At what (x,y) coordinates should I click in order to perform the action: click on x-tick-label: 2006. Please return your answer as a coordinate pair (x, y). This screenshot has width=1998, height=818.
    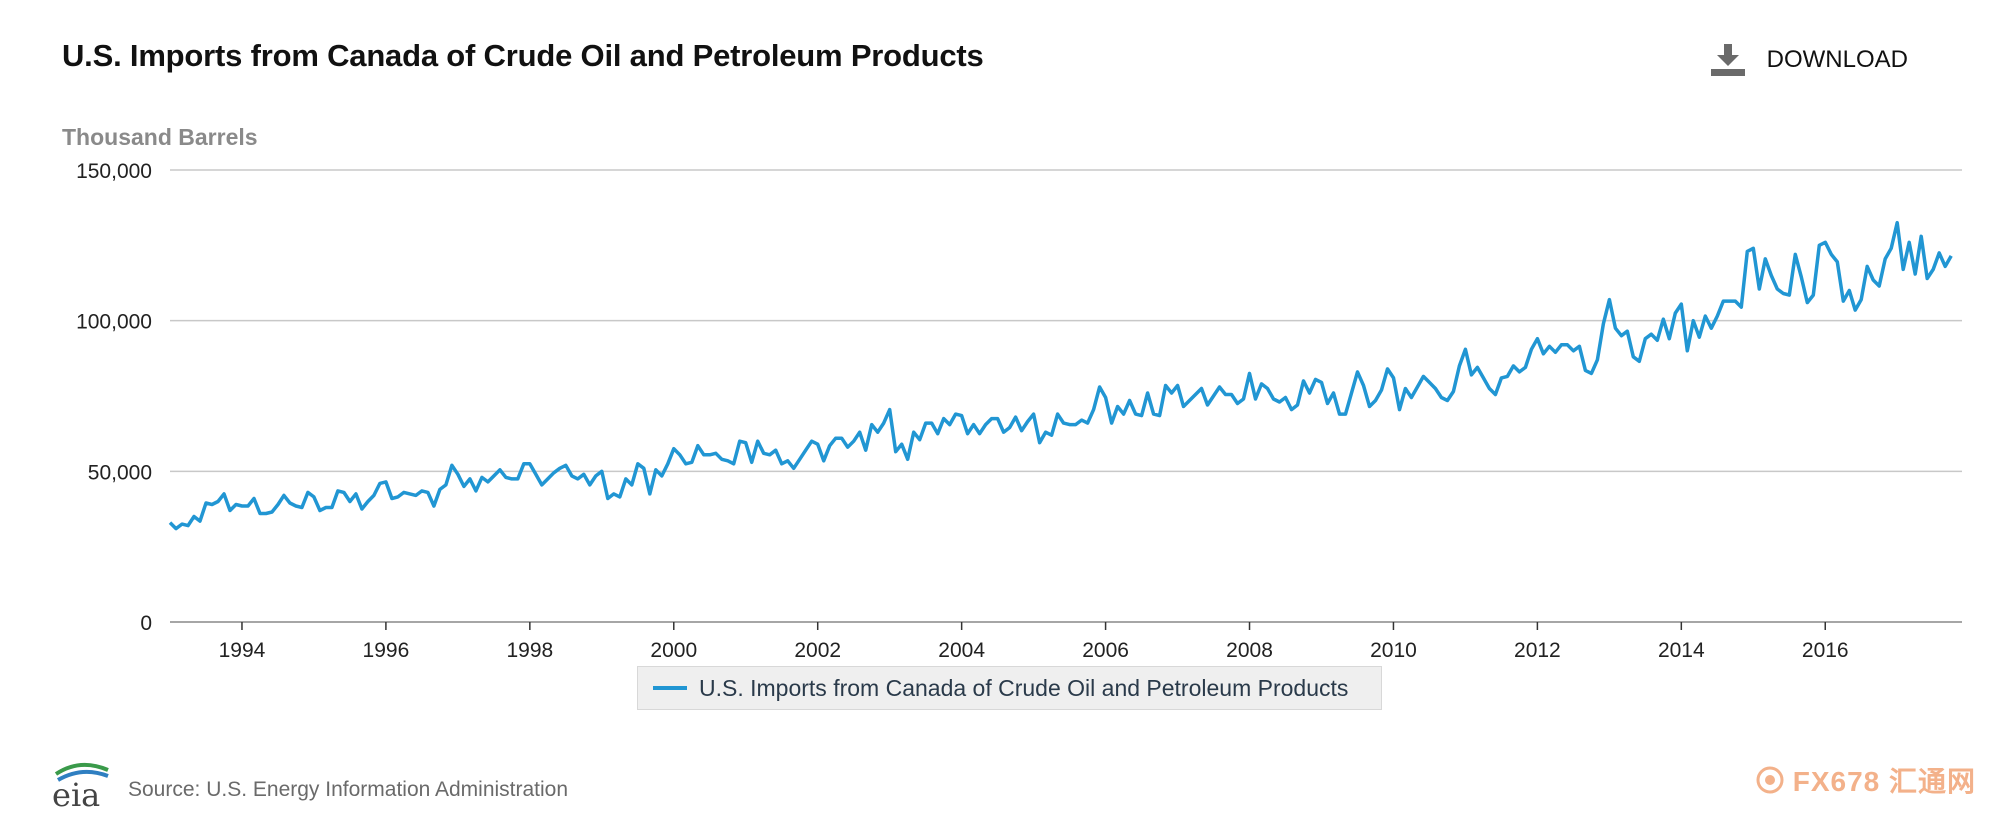
    Looking at the image, I should click on (1105, 650).